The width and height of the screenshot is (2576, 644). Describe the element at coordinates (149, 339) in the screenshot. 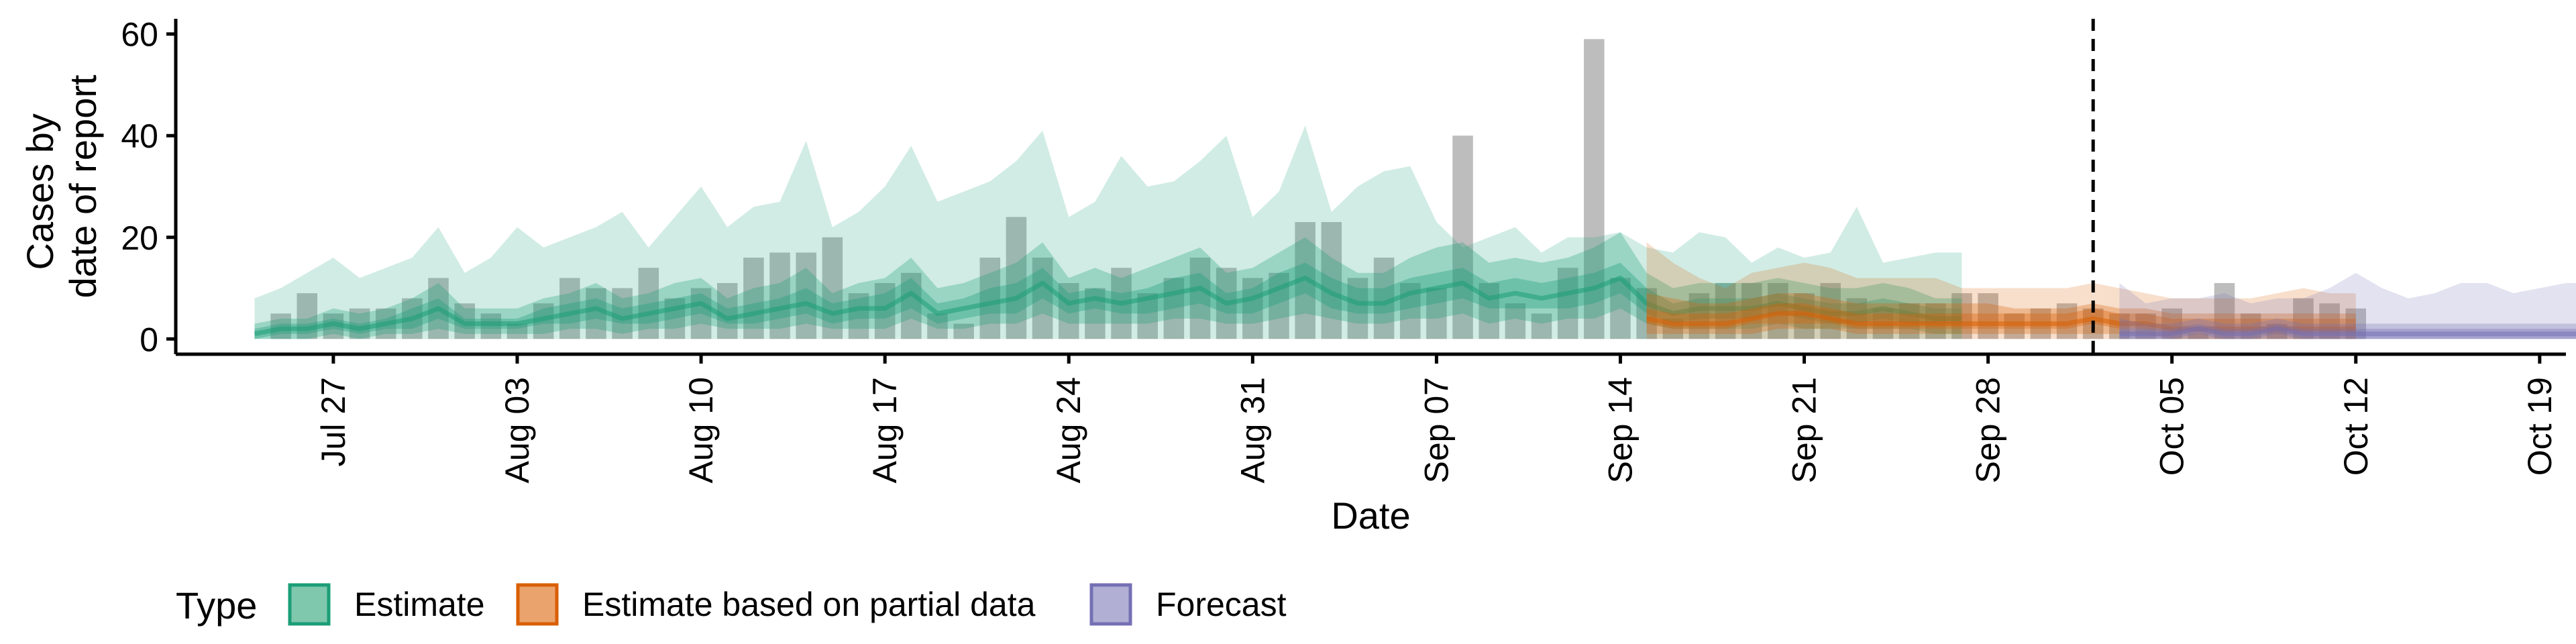

I see `y-tick-label: 0` at that location.